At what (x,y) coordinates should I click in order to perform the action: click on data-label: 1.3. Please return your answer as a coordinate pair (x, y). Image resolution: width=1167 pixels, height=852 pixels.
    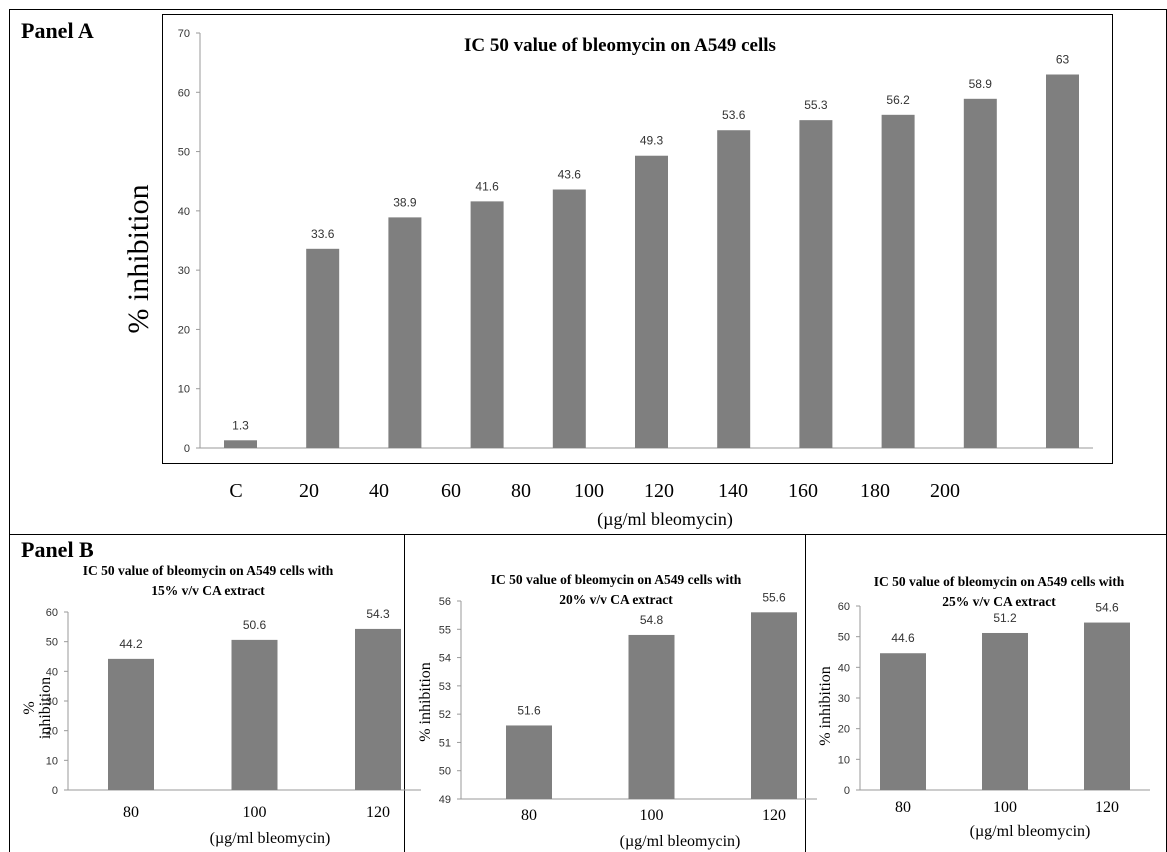
    Looking at the image, I should click on (240, 425).